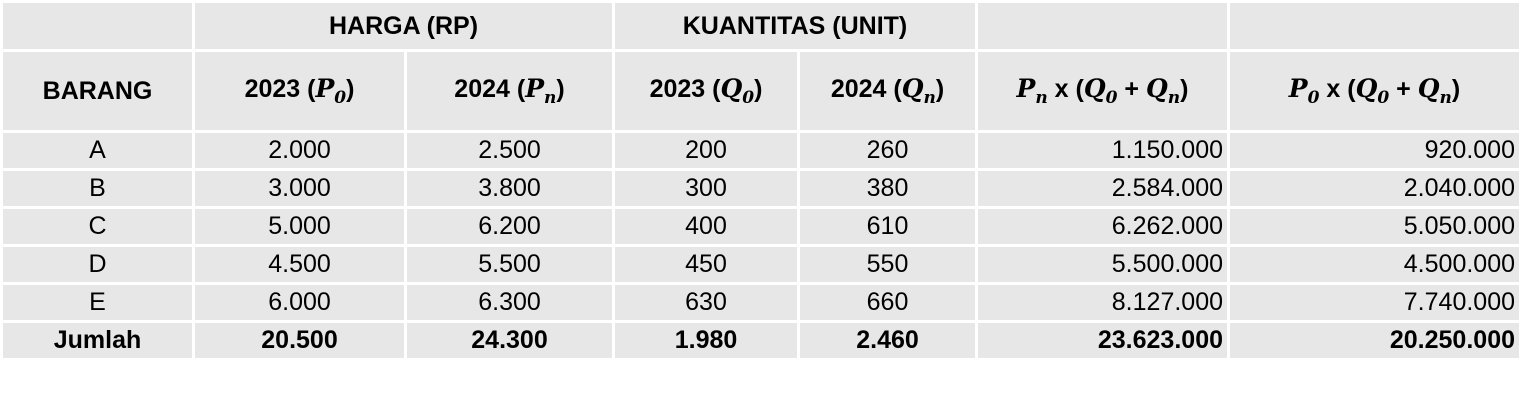 Image resolution: width=1519 pixels, height=405 pixels. Describe the element at coordinates (1373, 340) in the screenshot. I see `cell: 20.250.000` at that location.